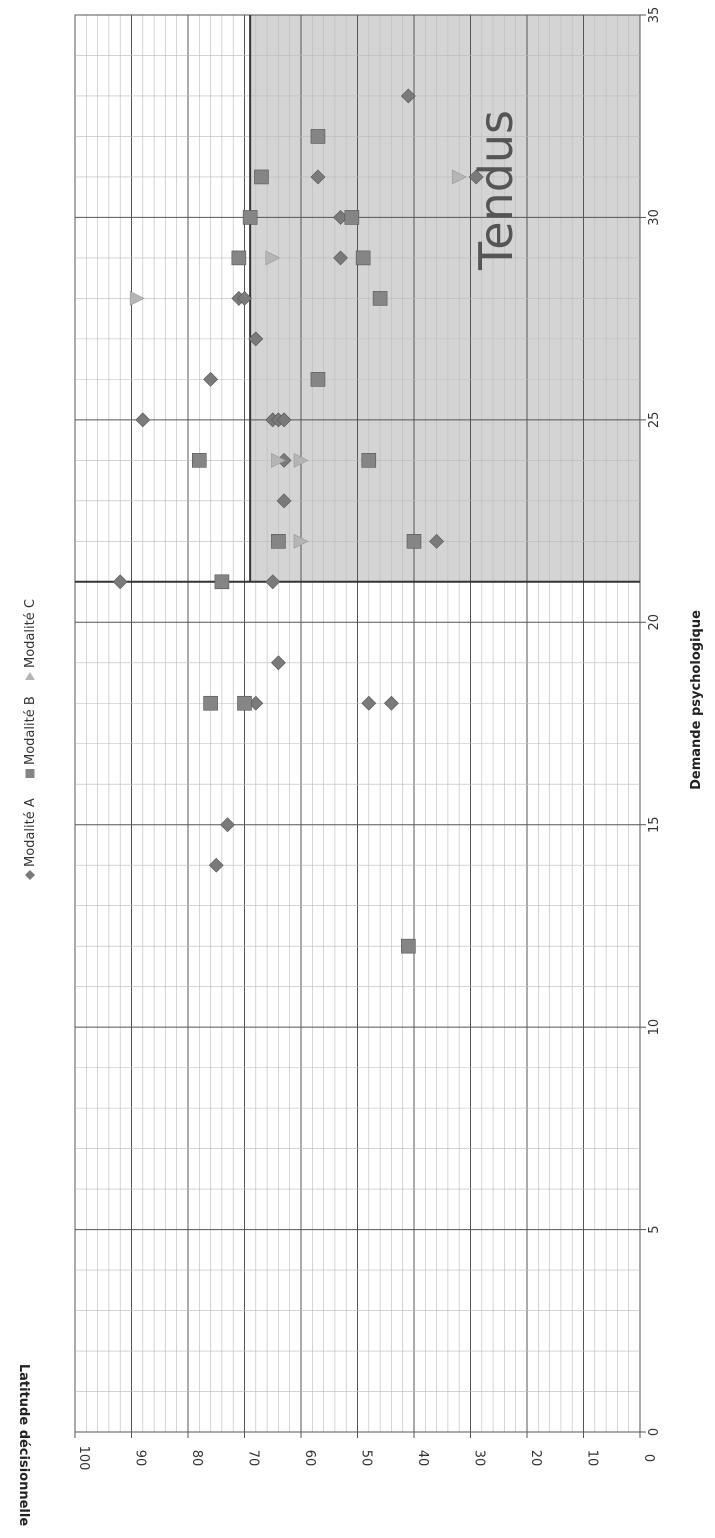 The width and height of the screenshot is (715, 1538). What do you see at coordinates (309, 1458) in the screenshot?
I see `y-tick-label: 60` at bounding box center [309, 1458].